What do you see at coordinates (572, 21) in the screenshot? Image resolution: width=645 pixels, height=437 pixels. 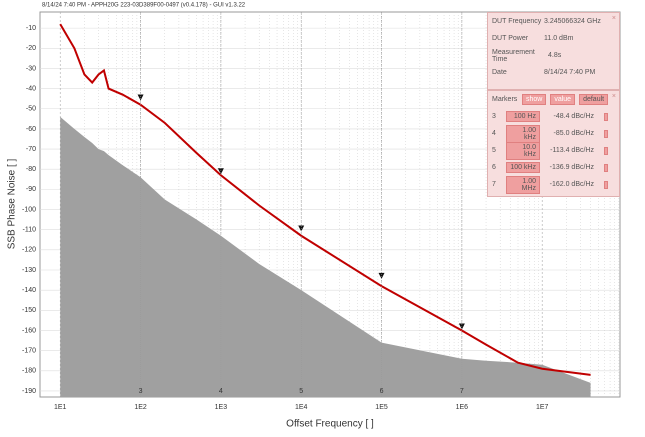 I see `info-value: 3.245066324 GHz` at bounding box center [572, 21].